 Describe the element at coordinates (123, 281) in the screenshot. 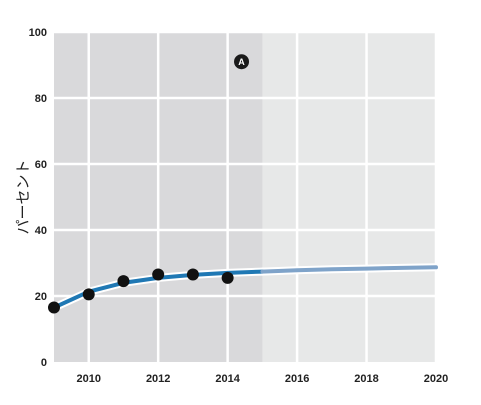

I see `data-point-2011` at that location.